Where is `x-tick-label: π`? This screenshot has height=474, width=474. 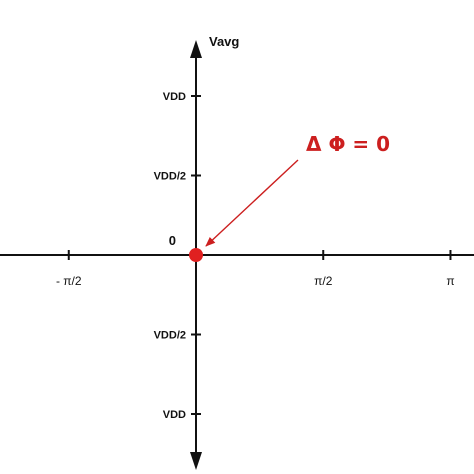
x-tick-label: π is located at coordinates (450, 281).